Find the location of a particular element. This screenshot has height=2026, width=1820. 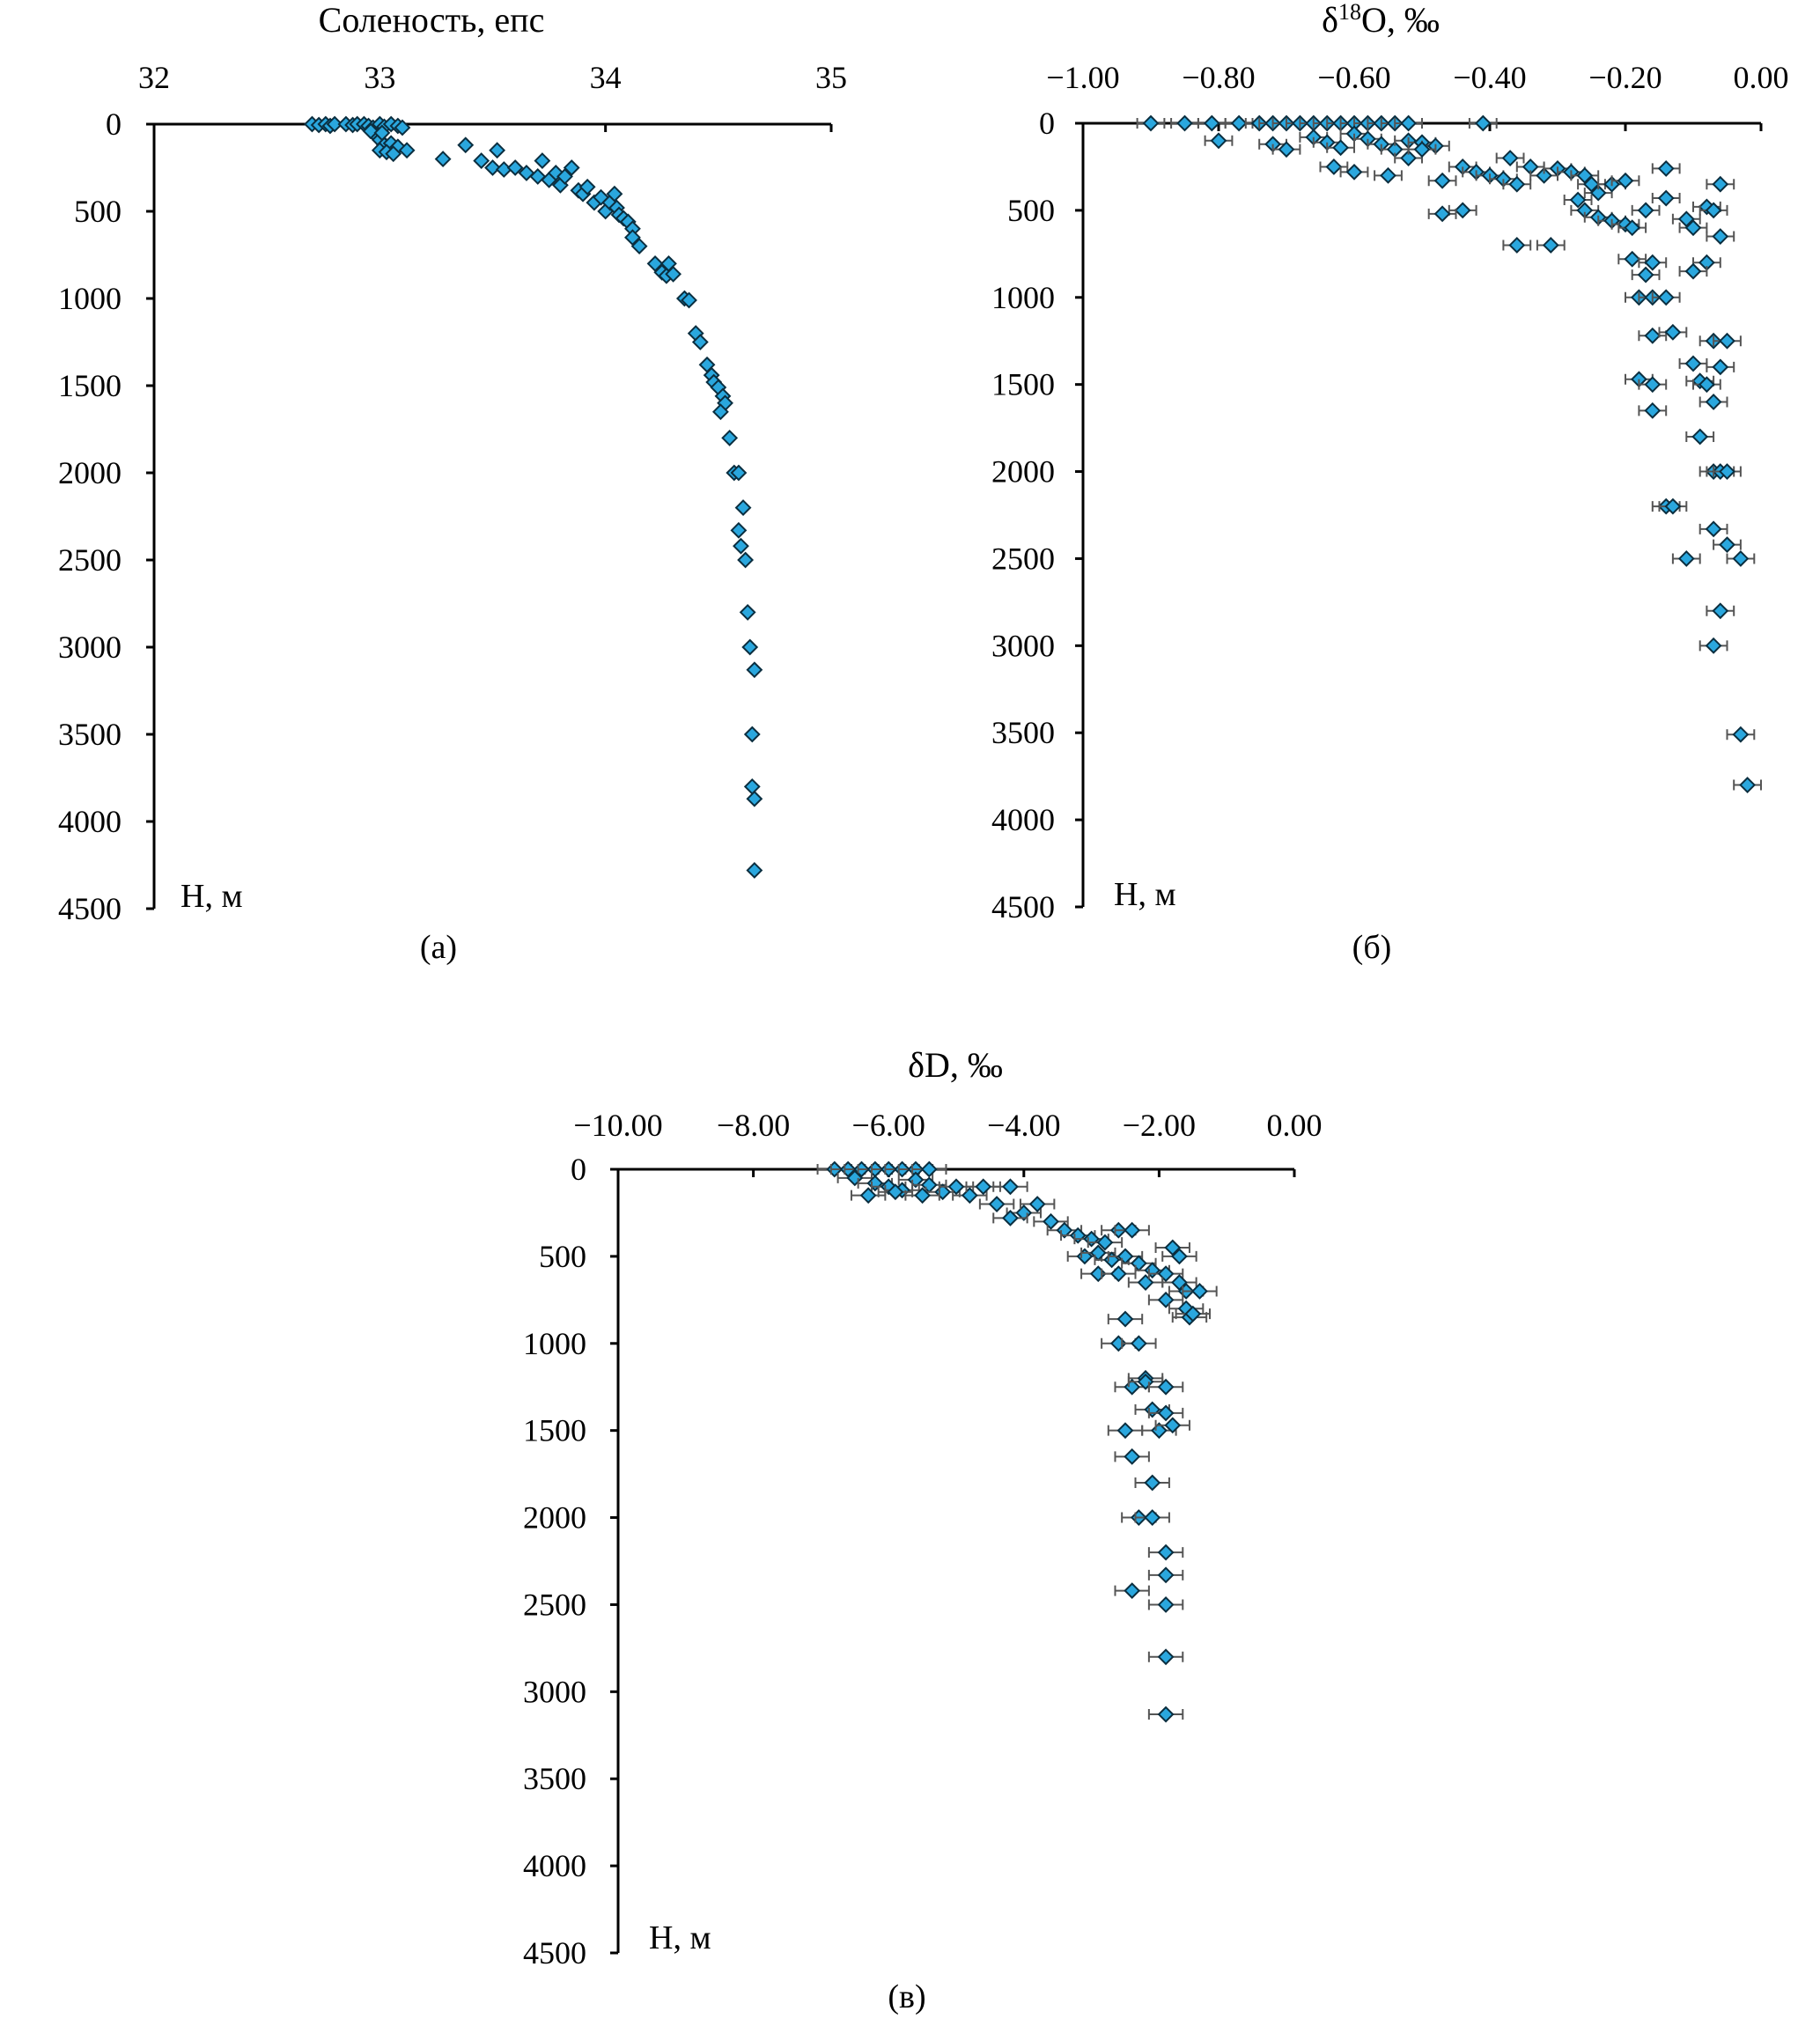

y-axis-label: H, м is located at coordinates (1145, 894).